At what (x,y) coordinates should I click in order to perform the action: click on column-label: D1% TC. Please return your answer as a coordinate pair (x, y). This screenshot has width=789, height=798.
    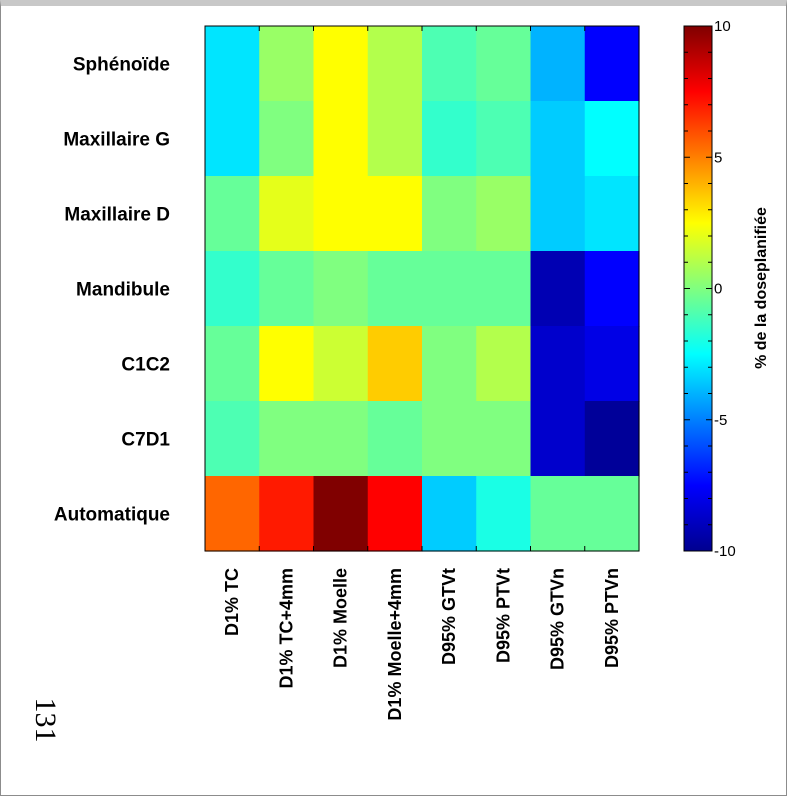
    Looking at the image, I should click on (232, 602).